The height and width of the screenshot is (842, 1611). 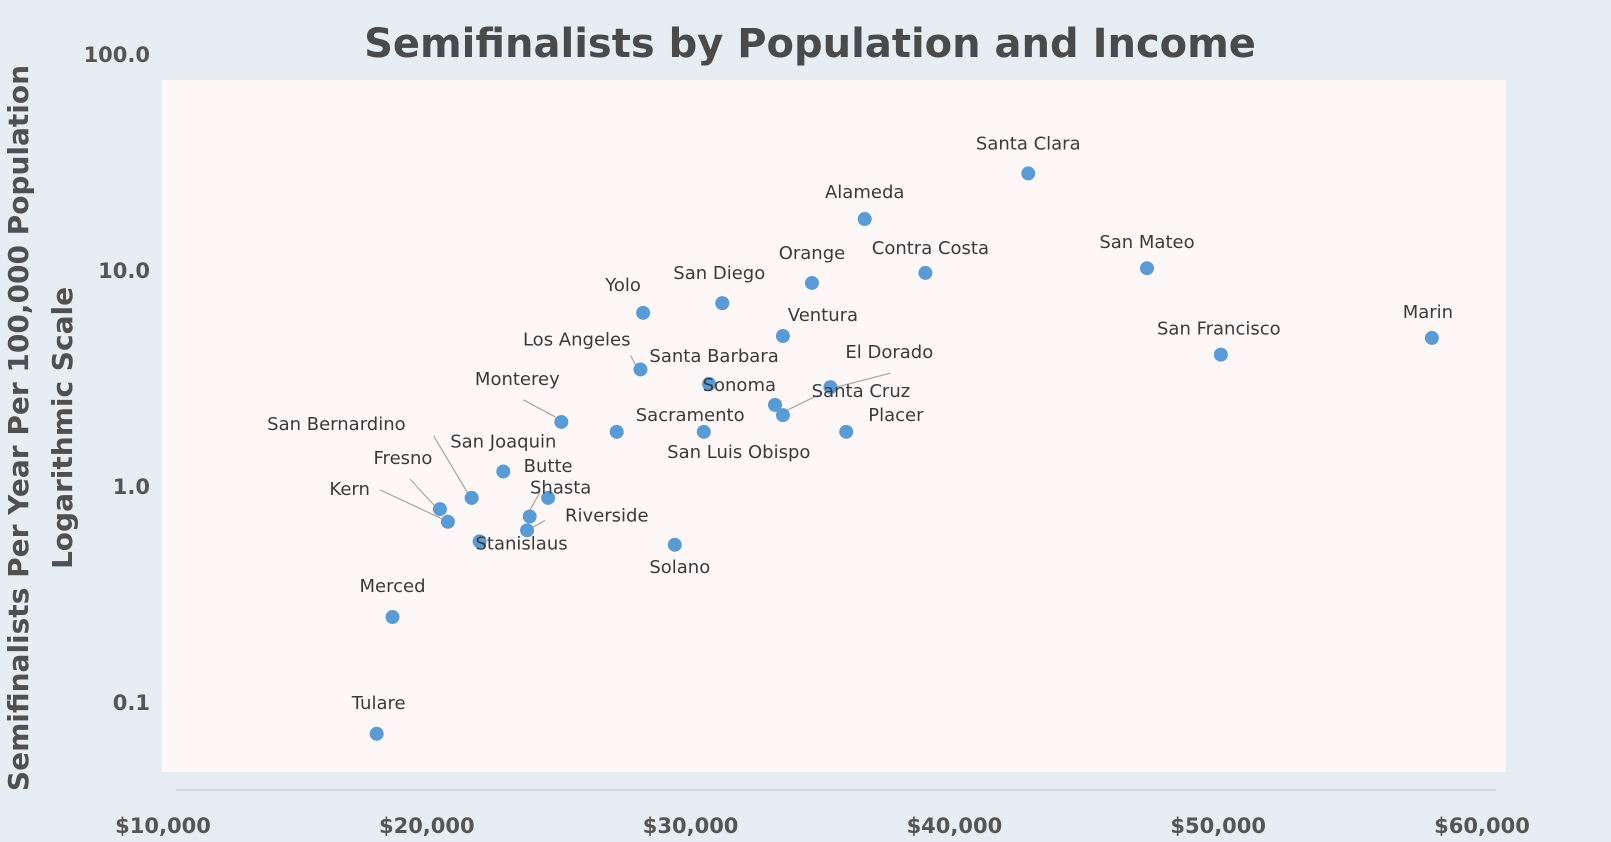 I want to click on x-tick-label: $50,000, so click(x=1218, y=826).